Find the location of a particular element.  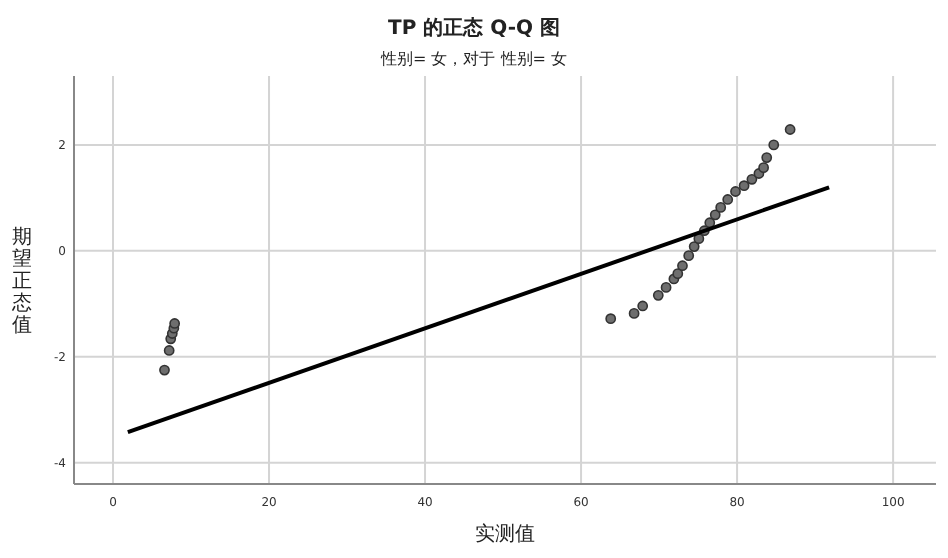

x-axis-title: 实测值 is located at coordinates (505, 534).